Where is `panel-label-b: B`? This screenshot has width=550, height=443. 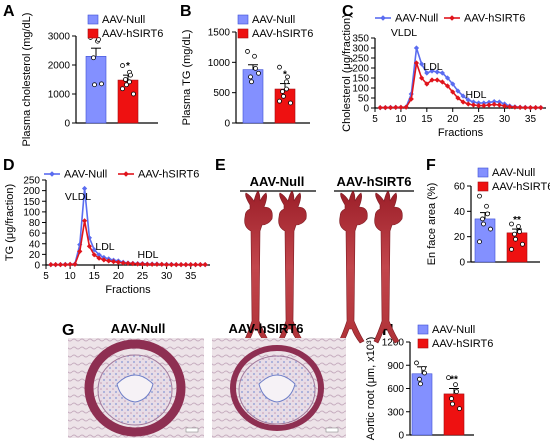
panel-label-b: B is located at coordinates (186, 11).